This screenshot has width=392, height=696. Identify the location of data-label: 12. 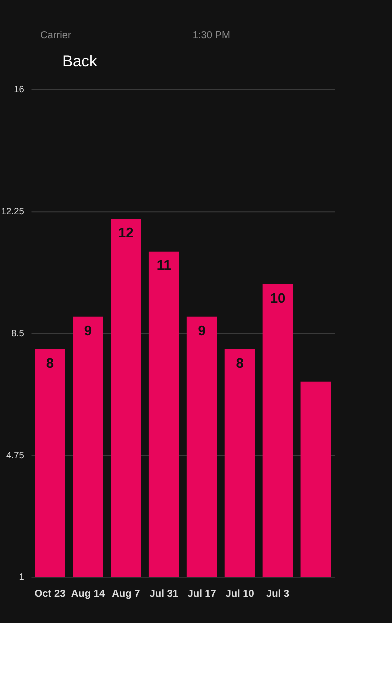
(126, 233).